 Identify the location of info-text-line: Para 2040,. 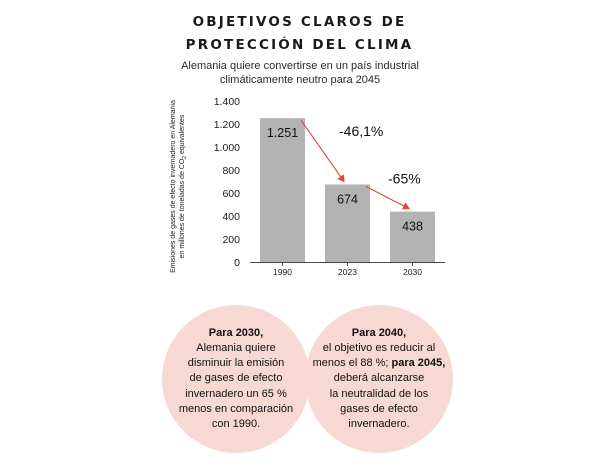
(379, 333).